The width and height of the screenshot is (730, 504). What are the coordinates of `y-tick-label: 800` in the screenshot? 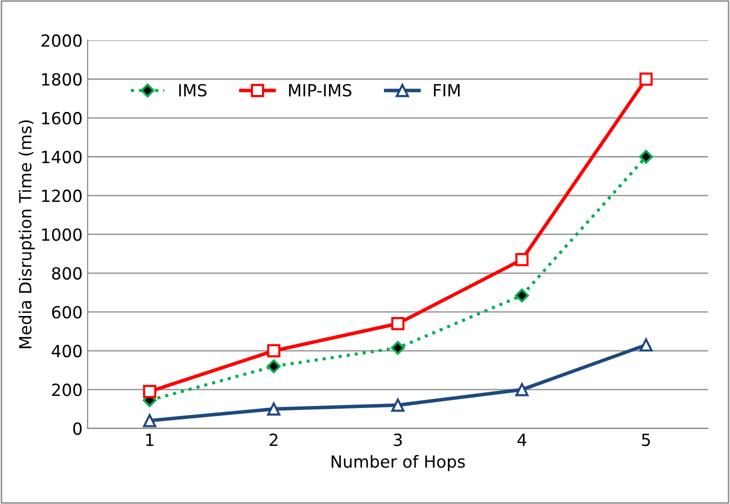 It's located at (67, 273).